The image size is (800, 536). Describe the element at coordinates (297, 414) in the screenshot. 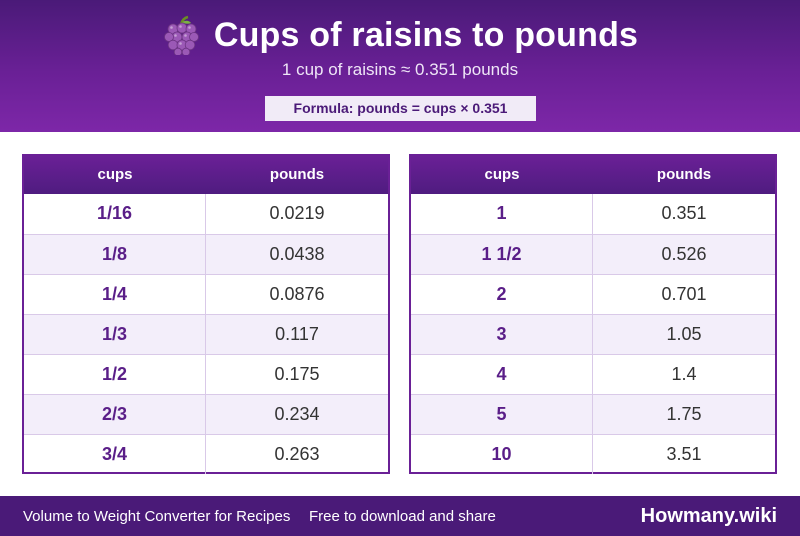

I see `pounds-cell: 0.234` at that location.